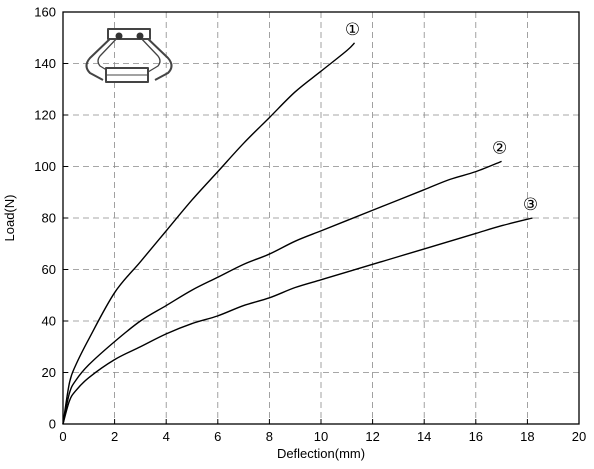 Image resolution: width=594 pixels, height=469 pixels. What do you see at coordinates (441, 117) in the screenshot?
I see `curve-labels: ① ② ③` at bounding box center [441, 117].